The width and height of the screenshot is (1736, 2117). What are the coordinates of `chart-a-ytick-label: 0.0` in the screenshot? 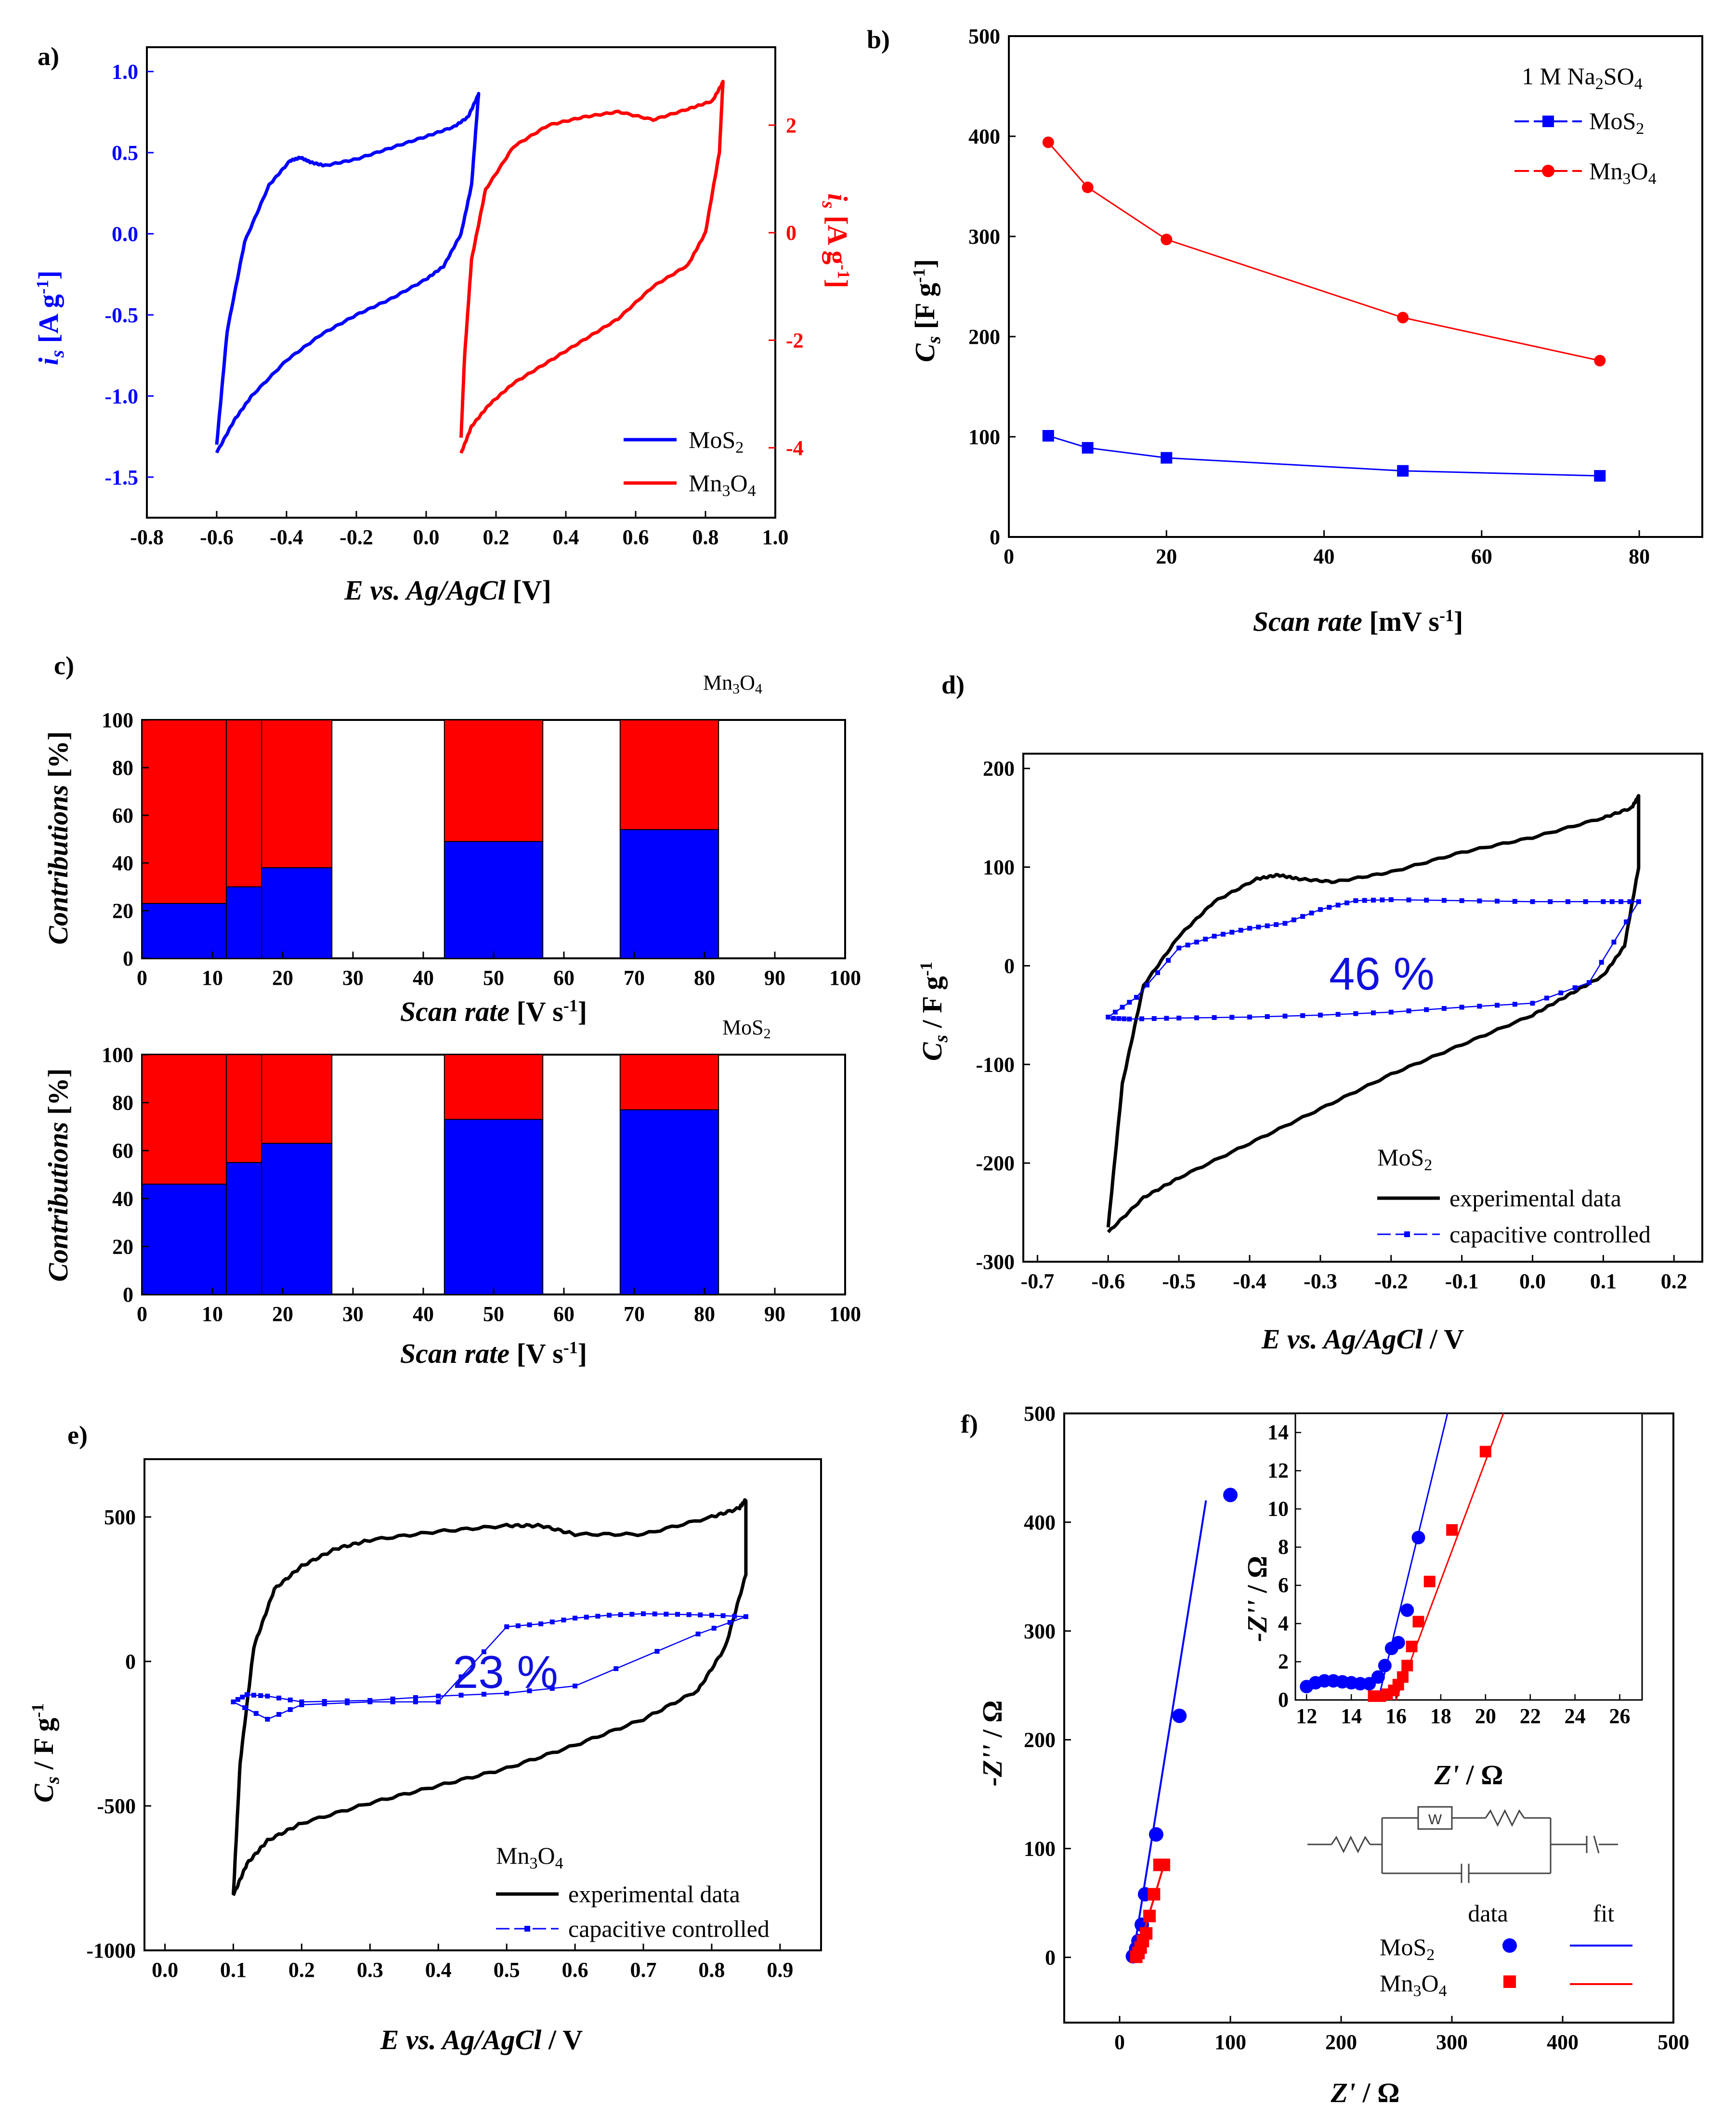 It's located at (125, 234).